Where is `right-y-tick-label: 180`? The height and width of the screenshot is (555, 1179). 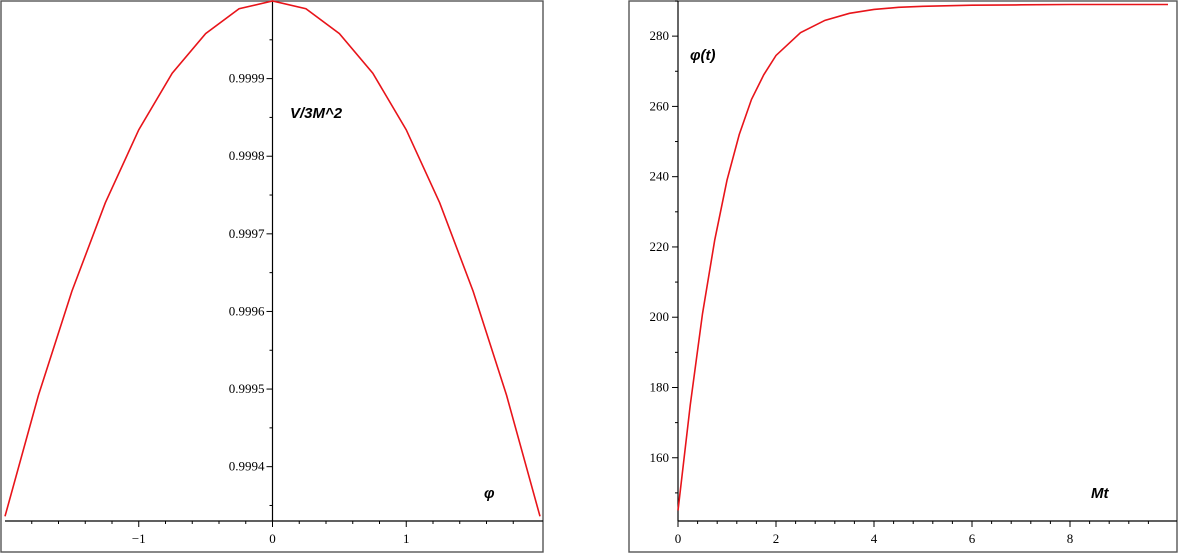 right-y-tick-label: 180 is located at coordinates (660, 386).